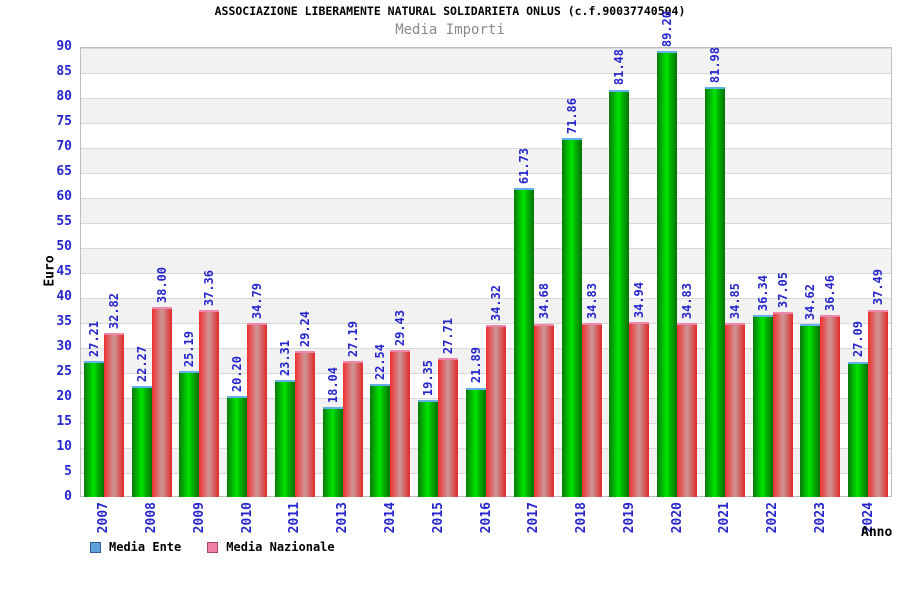  I want to click on bar-media-nazionale-2021, so click(734, 409).